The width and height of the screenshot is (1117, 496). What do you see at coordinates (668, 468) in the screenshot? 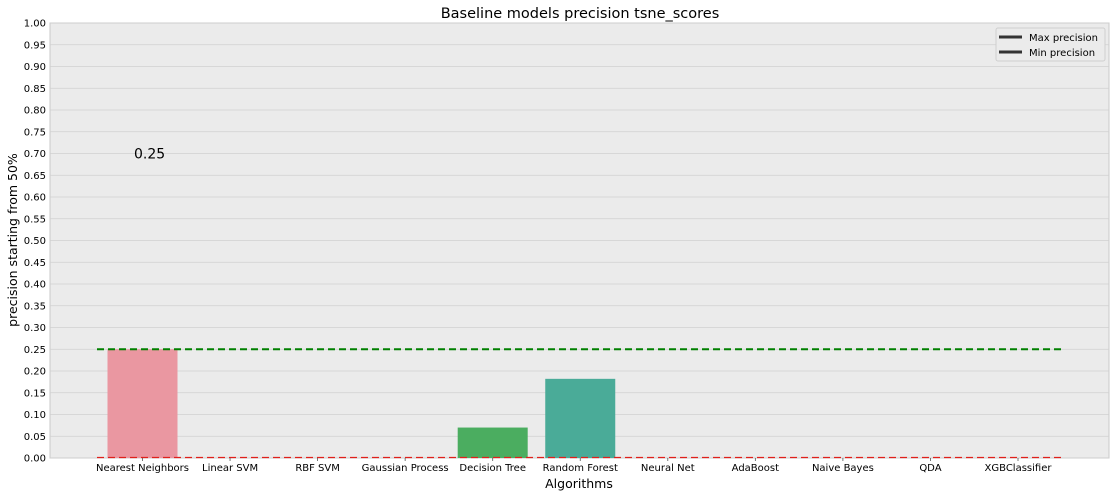
I see `x-tick-label: Neural Net` at bounding box center [668, 468].